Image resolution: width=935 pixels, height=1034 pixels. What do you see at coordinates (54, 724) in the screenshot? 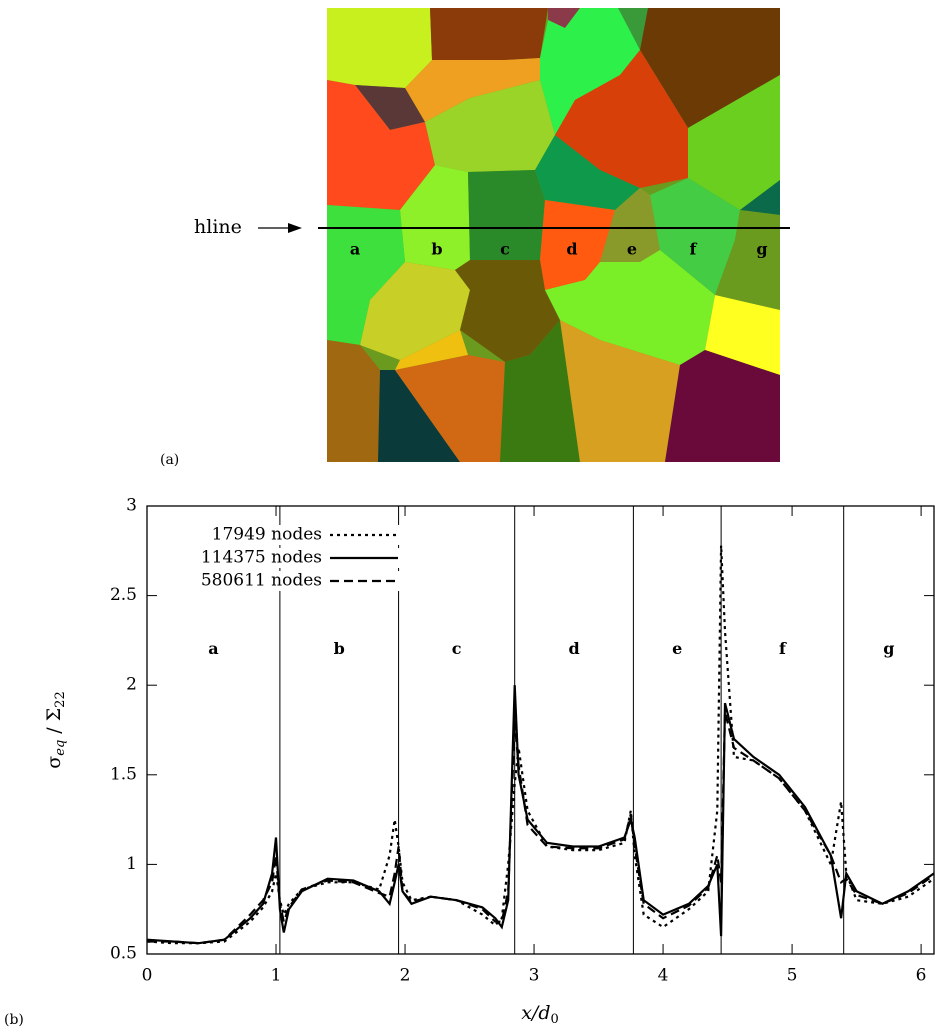
I see `y-label-mid: / Σ` at bounding box center [54, 724].